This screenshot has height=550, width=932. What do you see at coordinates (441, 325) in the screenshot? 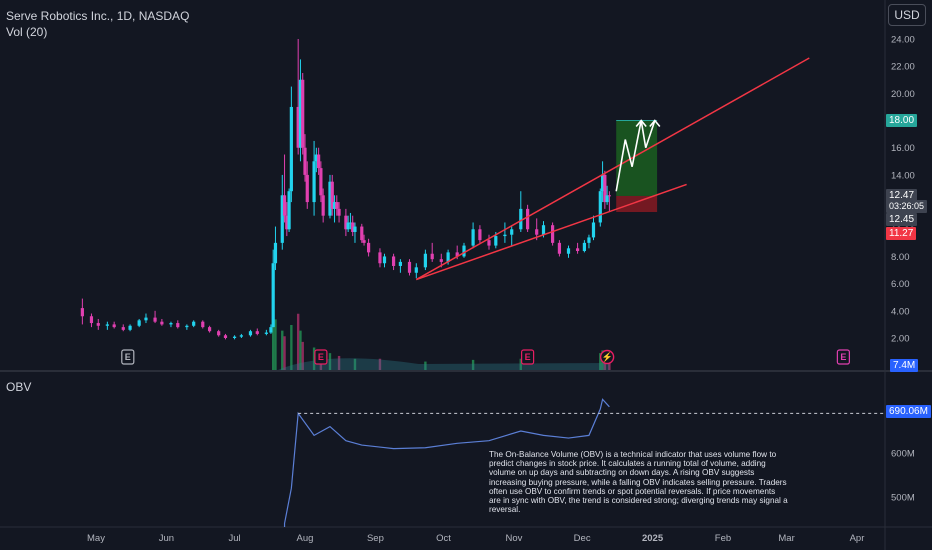
I see `volume-bars` at bounding box center [441, 325].